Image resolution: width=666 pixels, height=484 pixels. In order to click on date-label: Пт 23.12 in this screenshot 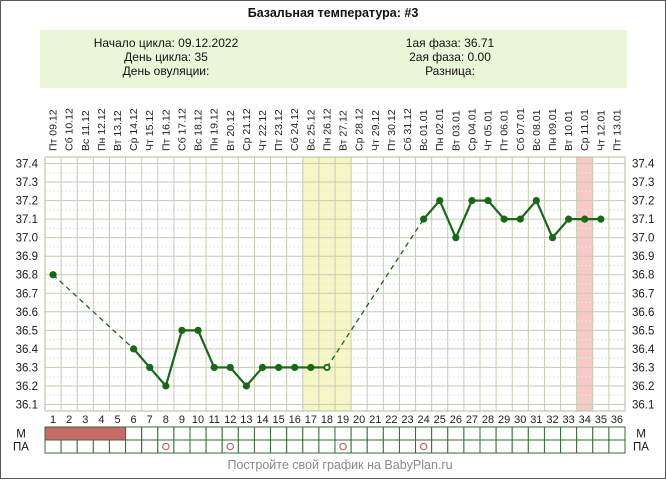, I will do `click(279, 130)`.